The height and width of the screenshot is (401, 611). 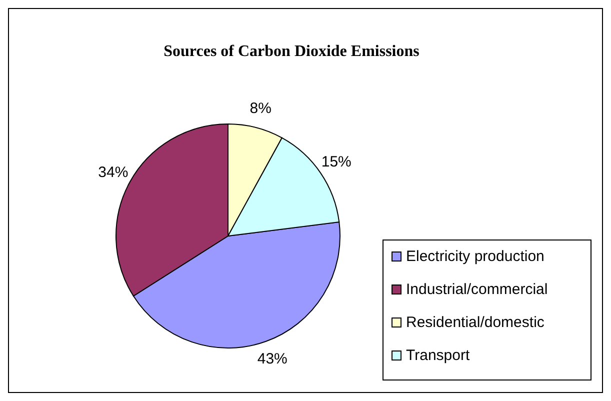 I want to click on chart-title: Sources of Carbon Dioxide Emissions, so click(x=292, y=51).